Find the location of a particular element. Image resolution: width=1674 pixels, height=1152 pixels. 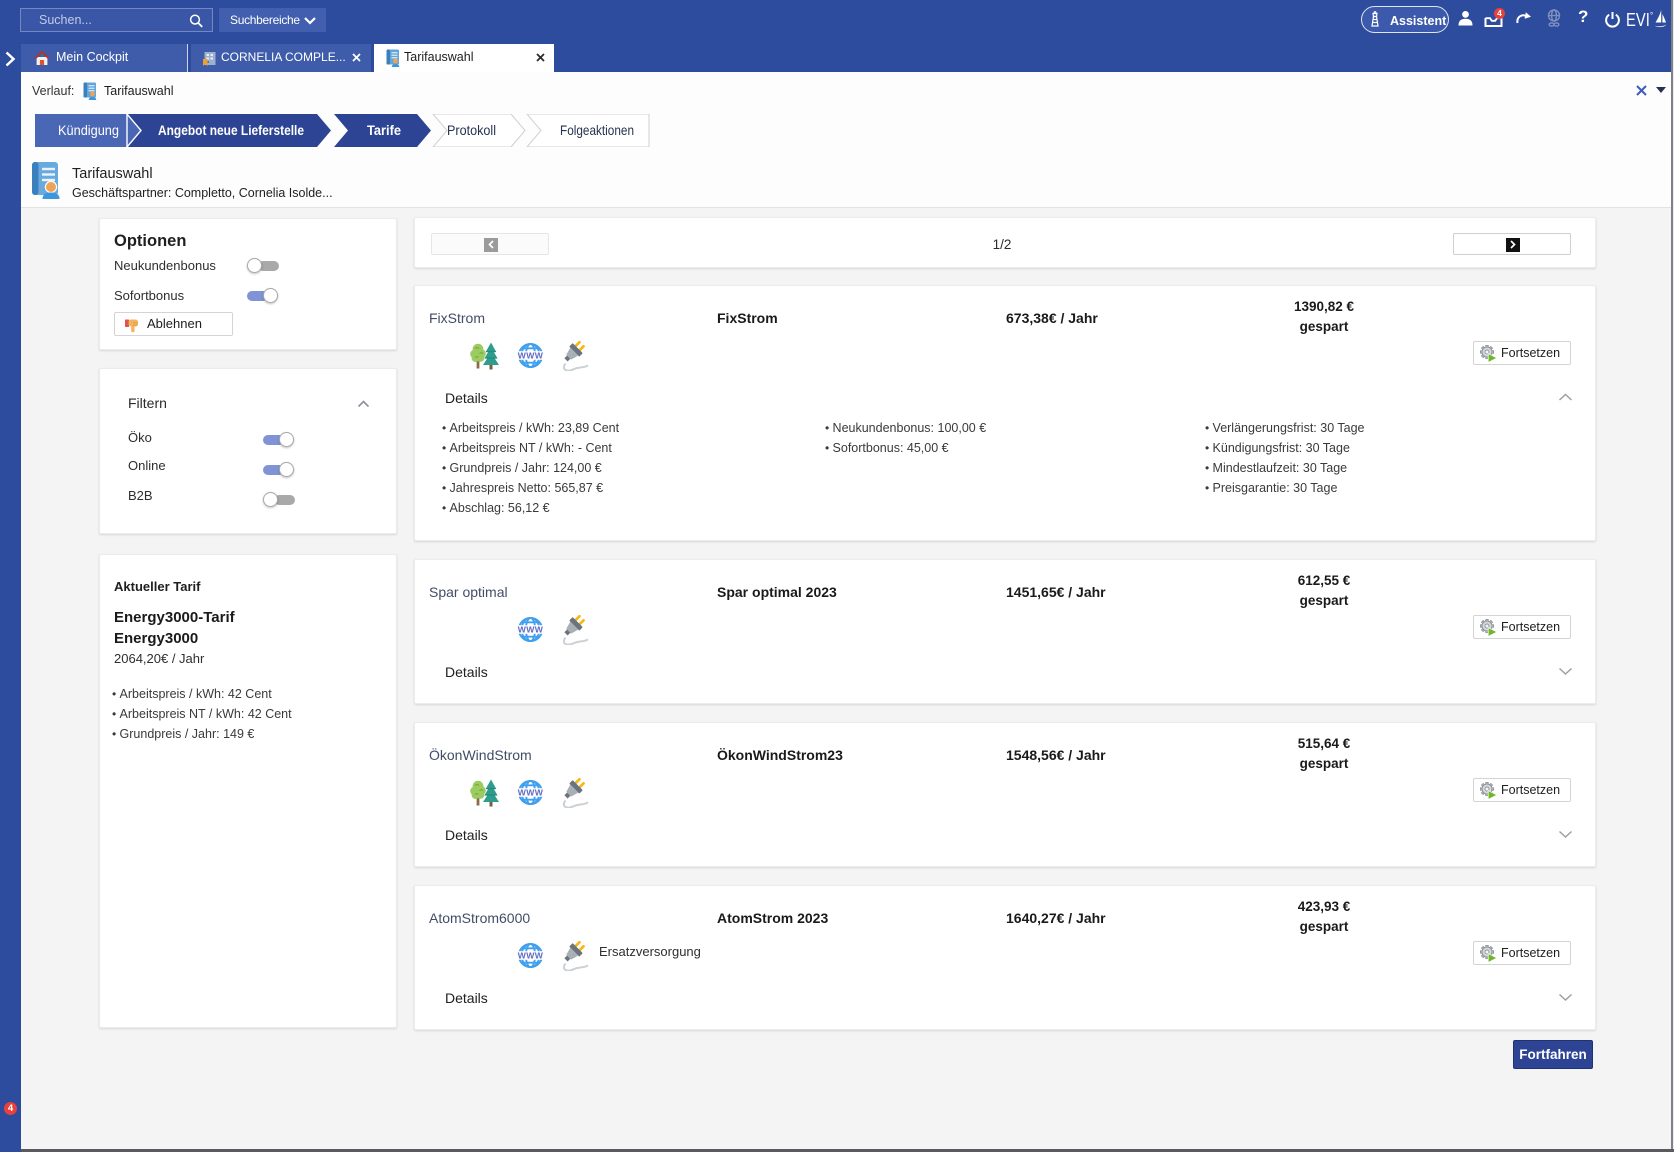

svg-text: Folgeaktionen is located at coordinates (597, 130).